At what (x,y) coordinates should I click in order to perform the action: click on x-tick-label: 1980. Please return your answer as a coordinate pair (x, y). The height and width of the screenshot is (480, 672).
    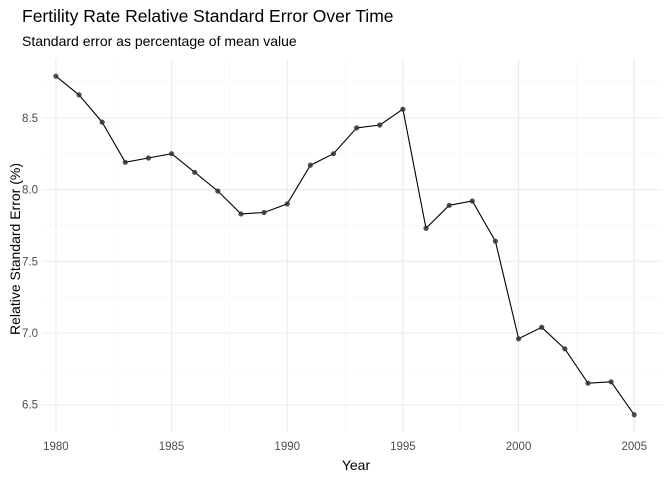
    Looking at the image, I should click on (56, 447).